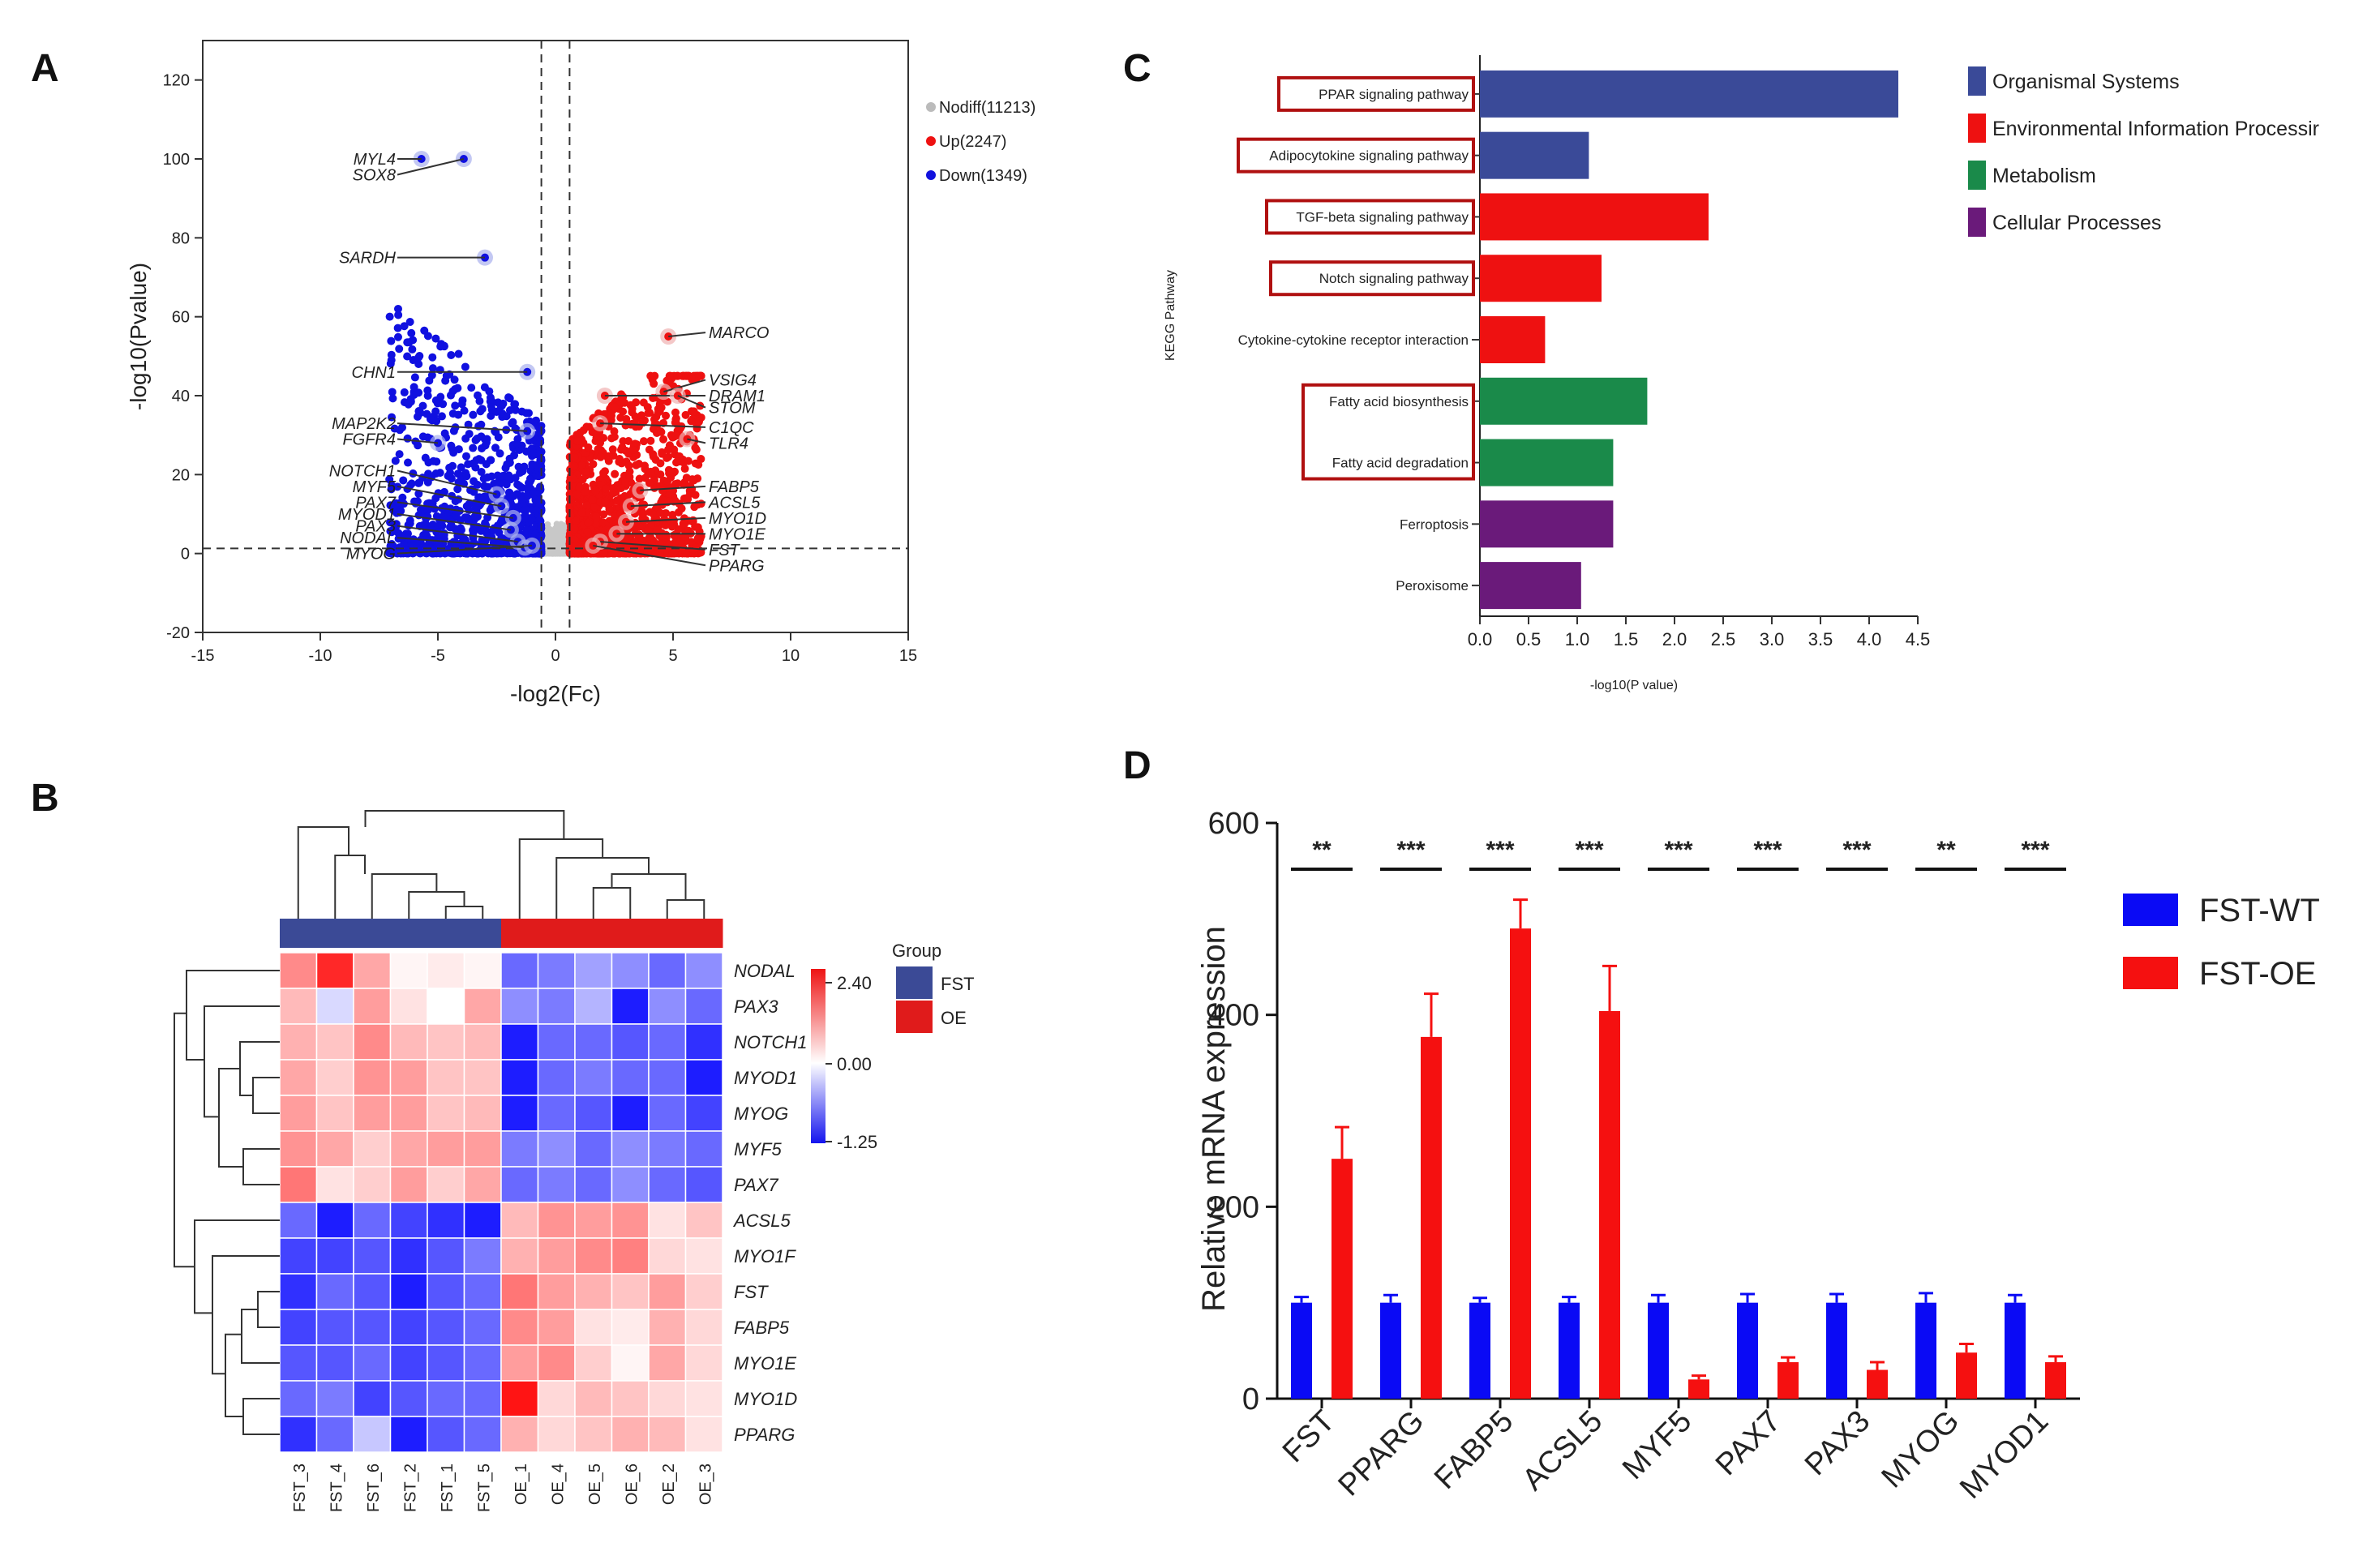 Image resolution: width=2380 pixels, height=1560 pixels. What do you see at coordinates (1634, 686) in the screenshot?
I see `x-axis-label: -log10(P value)` at bounding box center [1634, 686].